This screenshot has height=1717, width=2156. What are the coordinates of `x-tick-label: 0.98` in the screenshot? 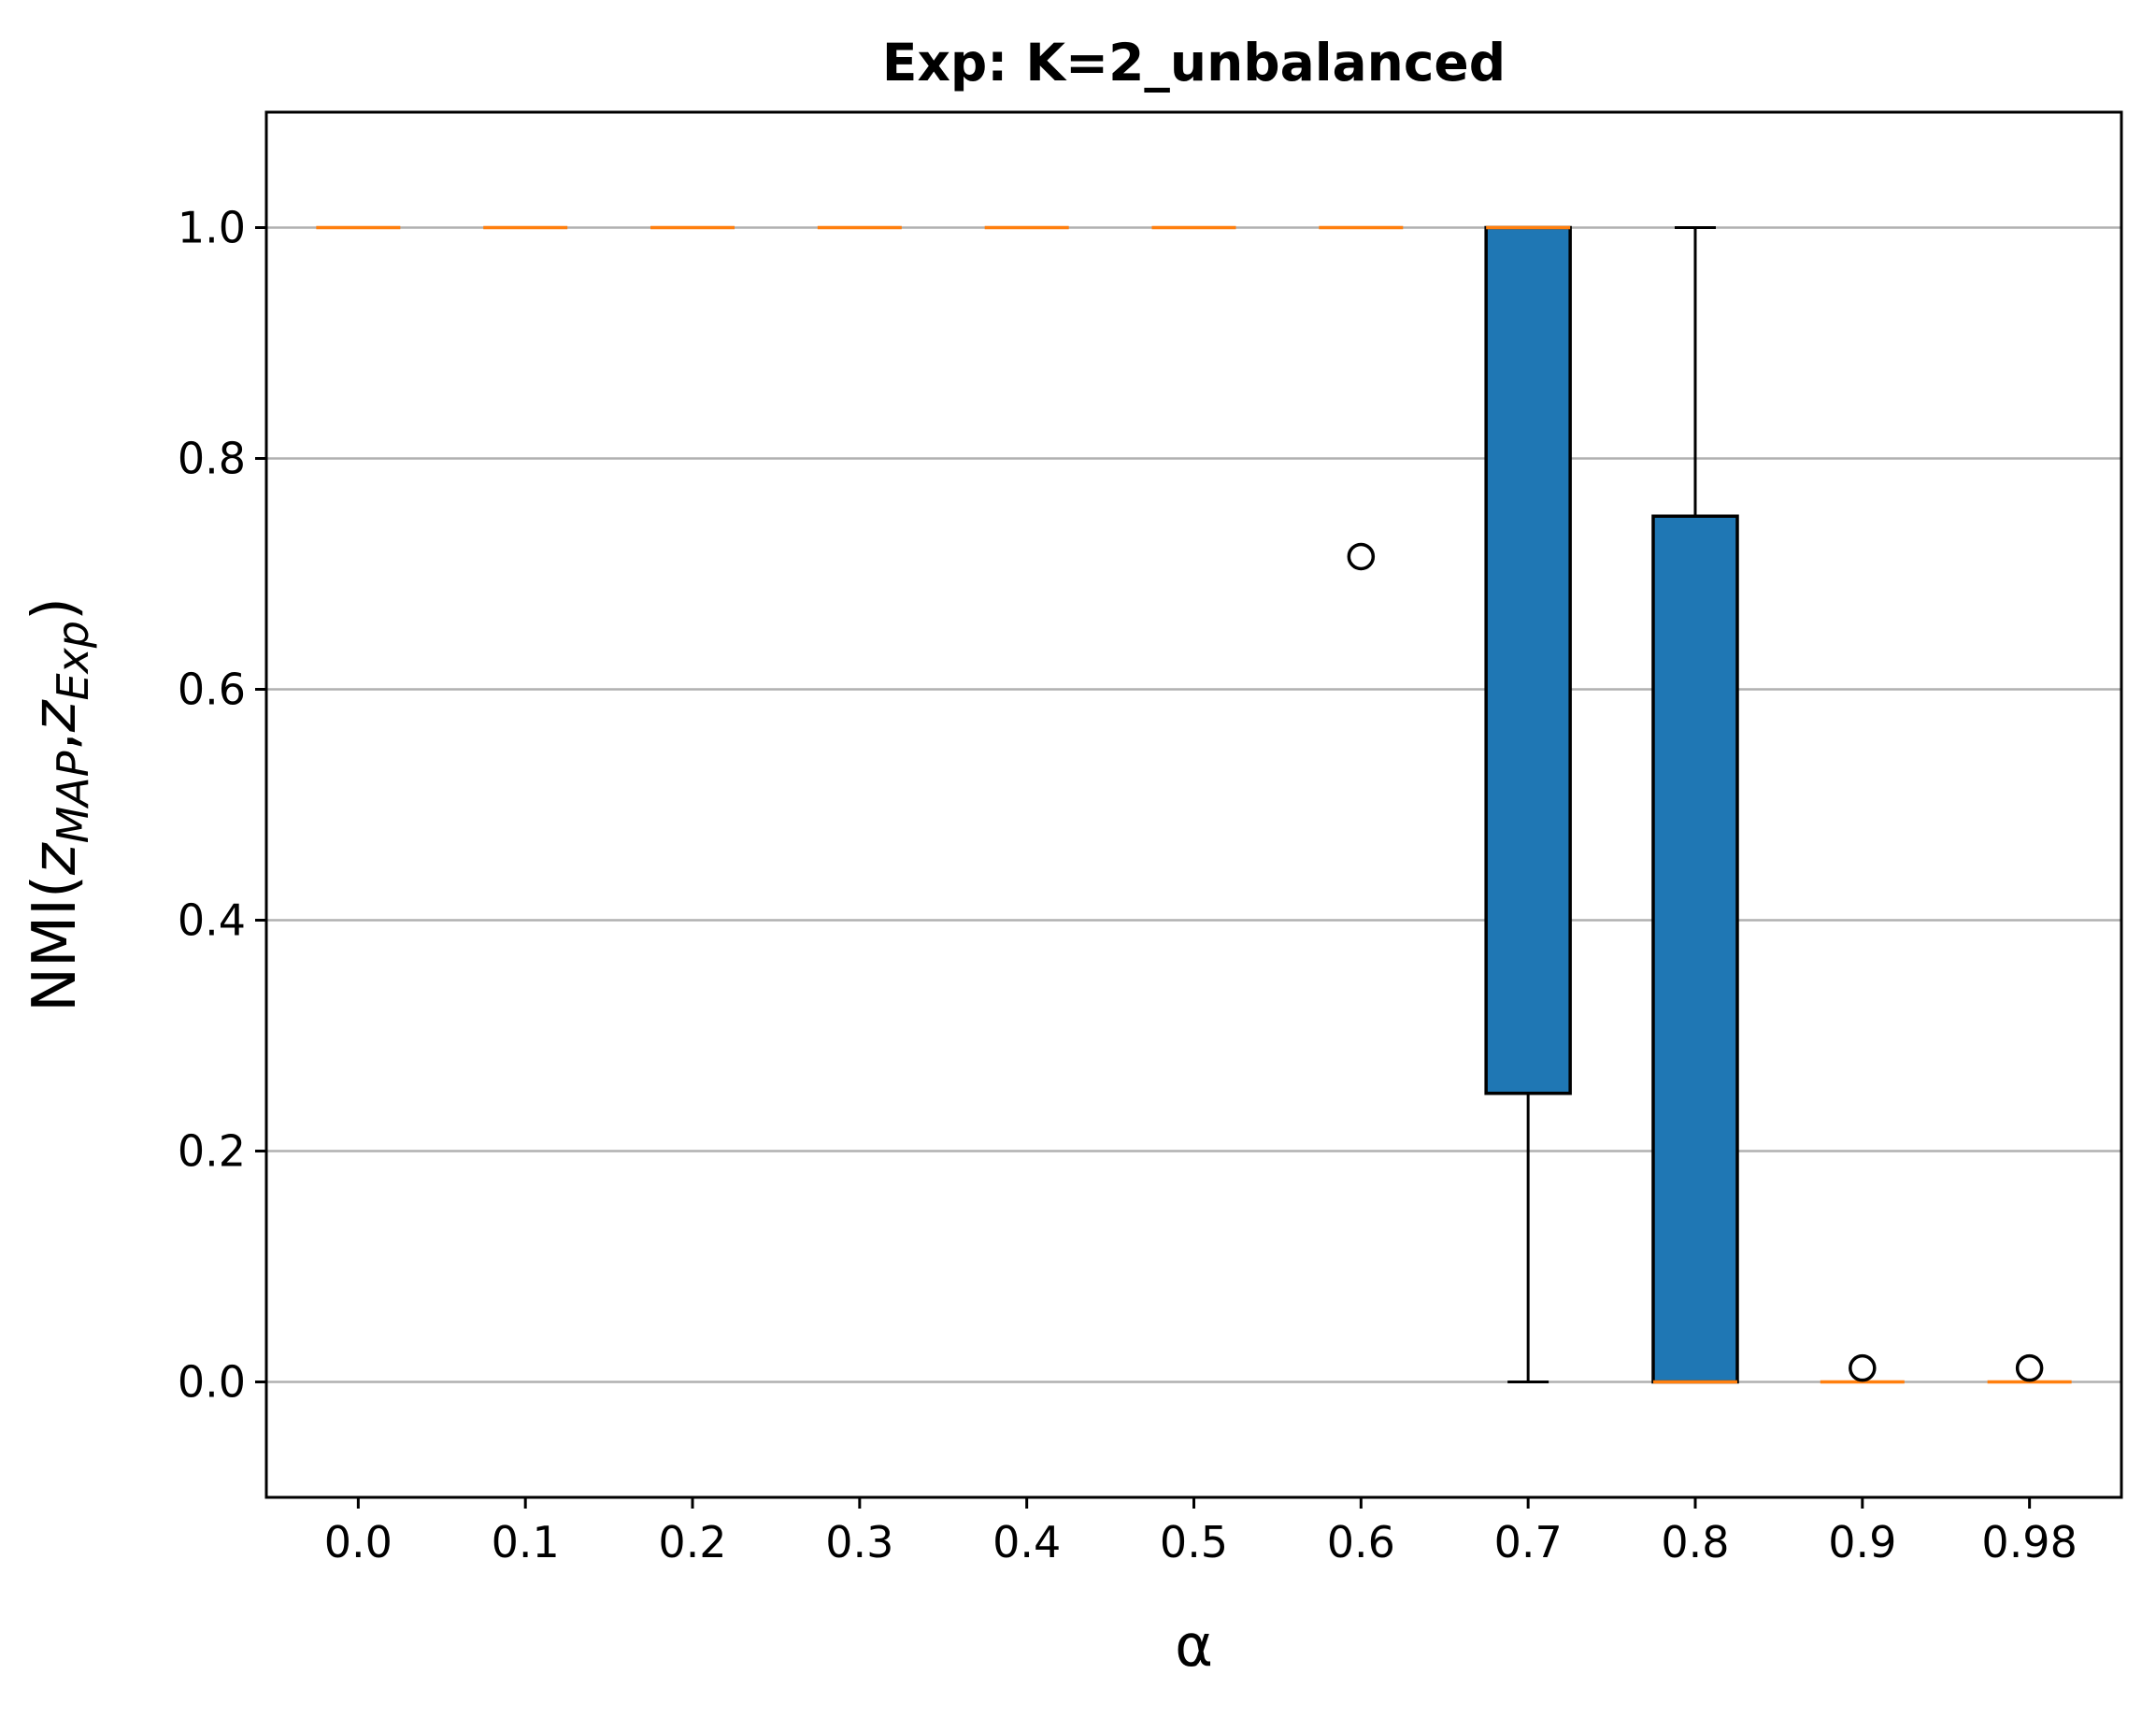 It's located at (2029, 1542).